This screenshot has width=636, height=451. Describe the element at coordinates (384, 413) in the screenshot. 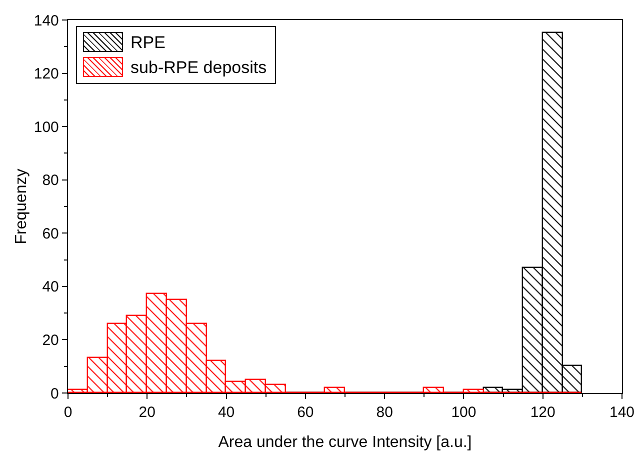

I see `x-tick-label: 80` at that location.